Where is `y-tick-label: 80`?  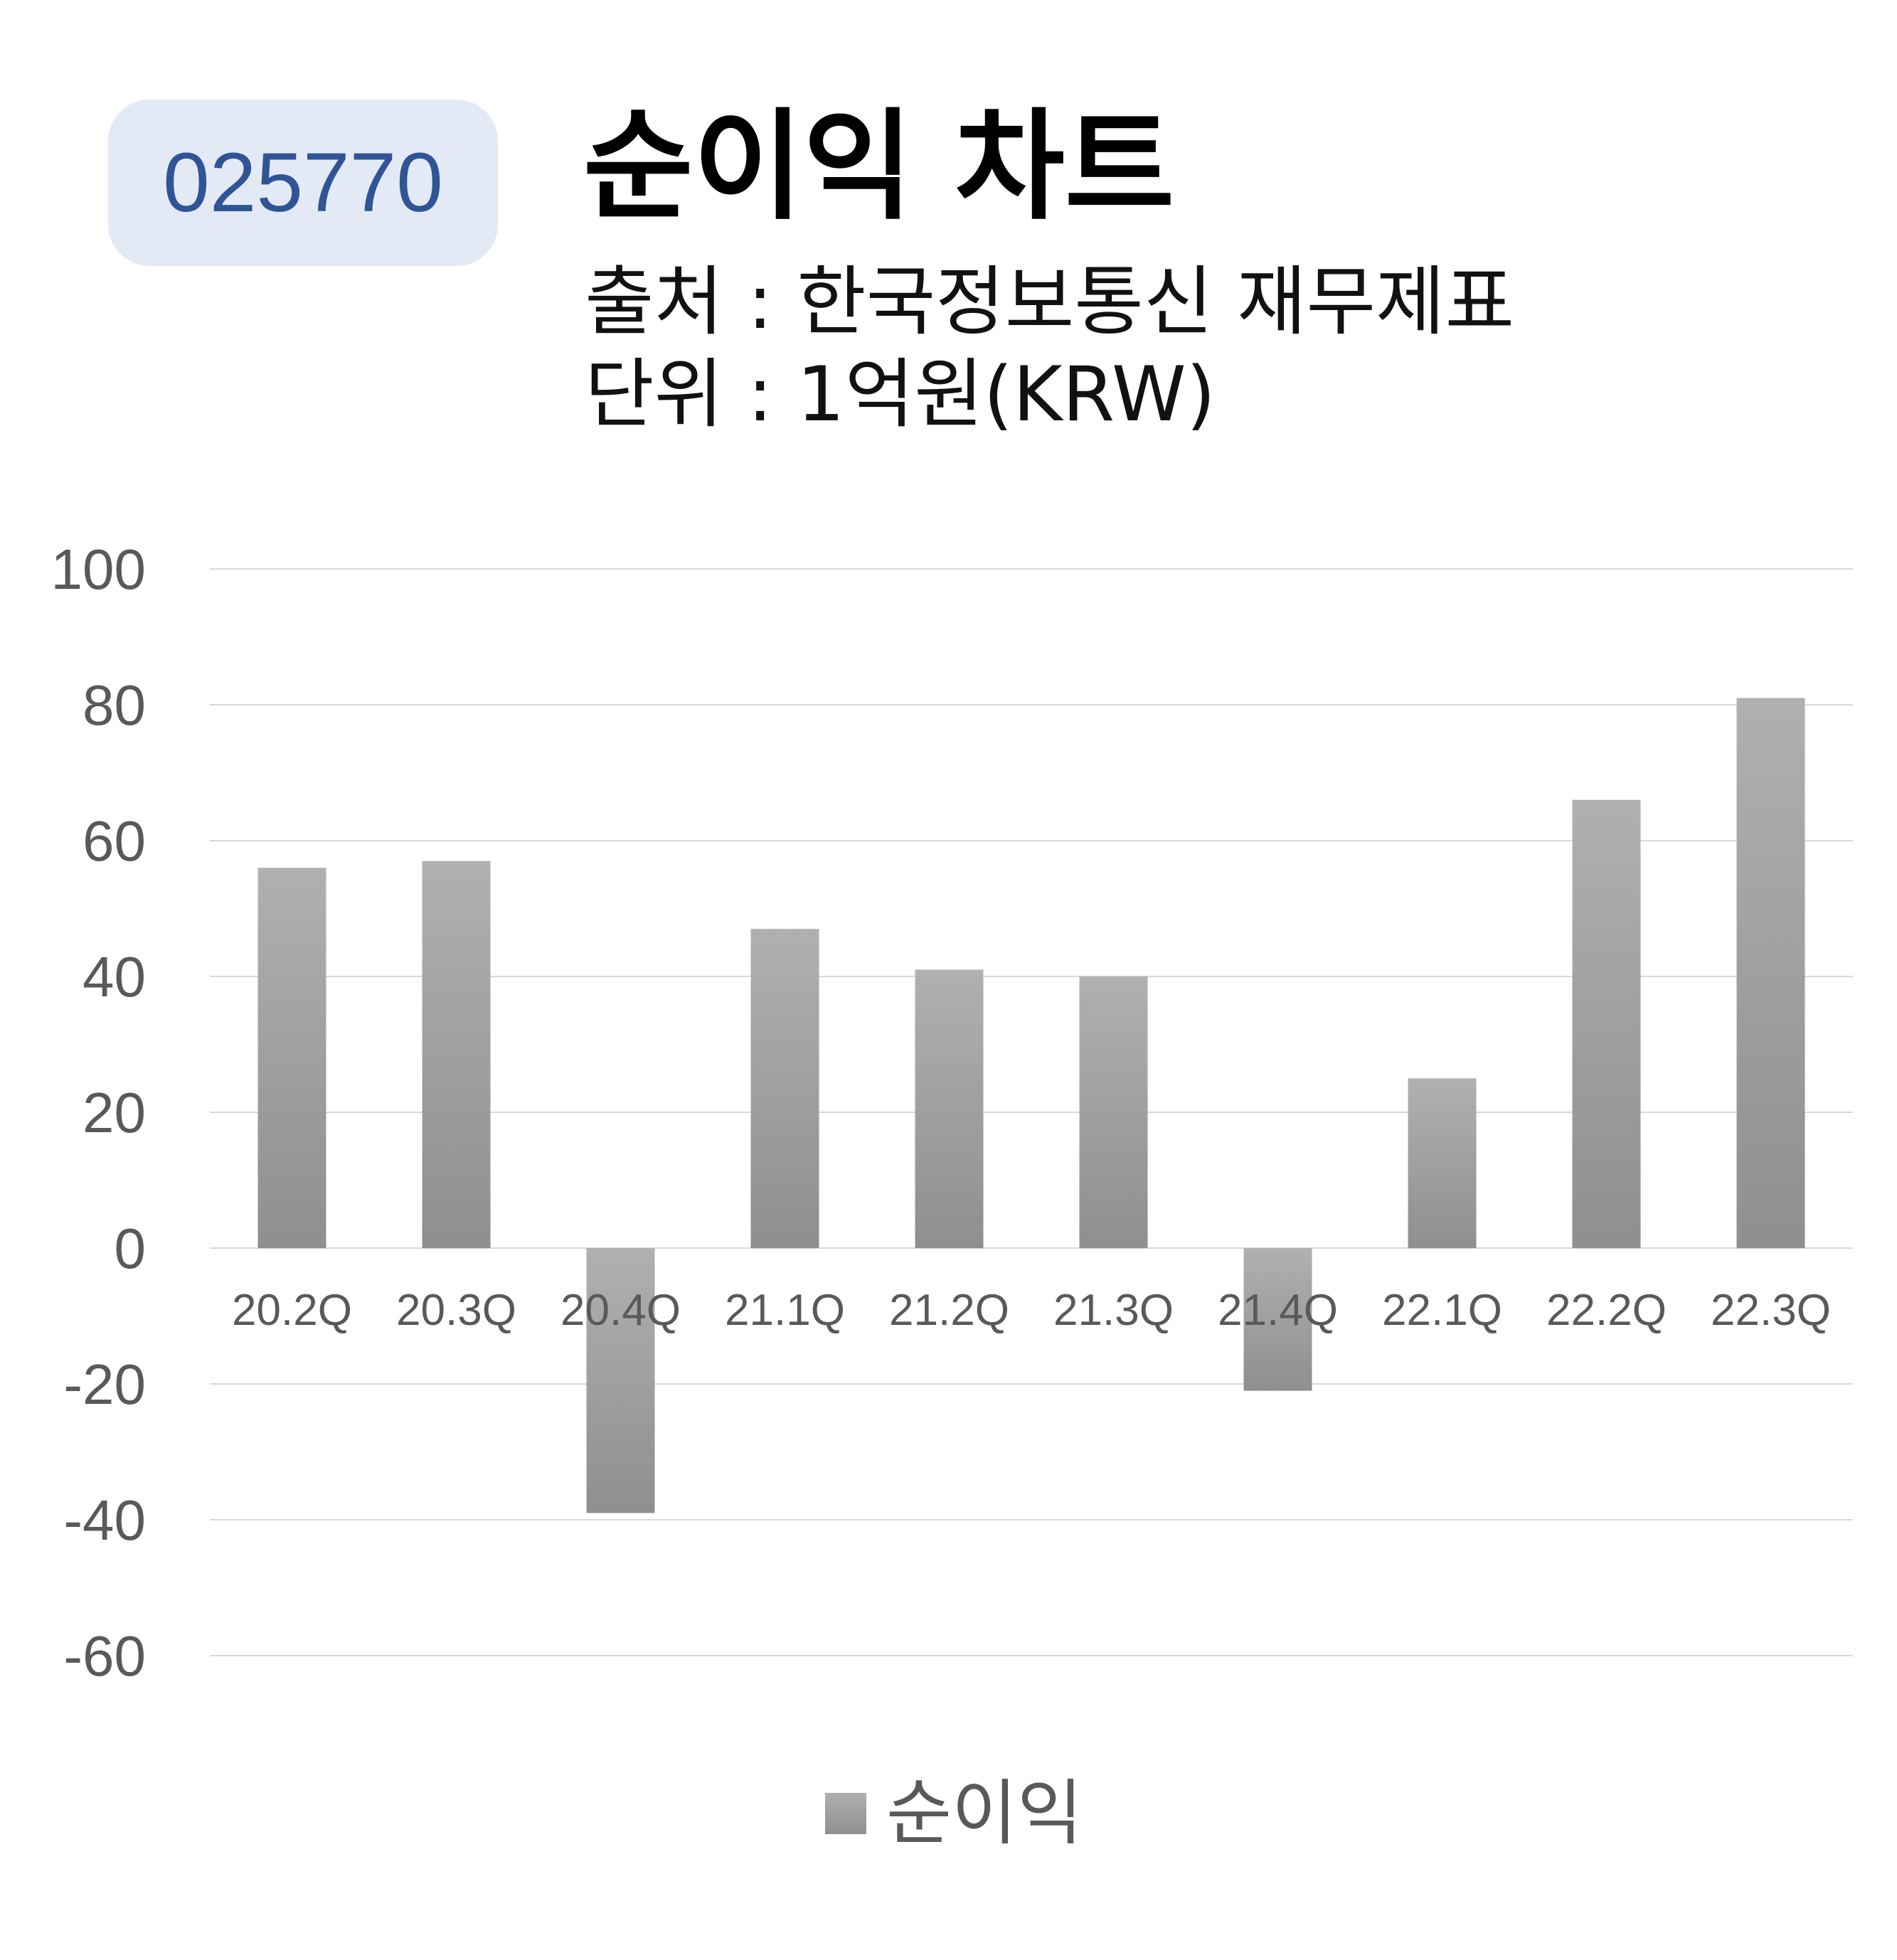
y-tick-label: 80 is located at coordinates (115, 705).